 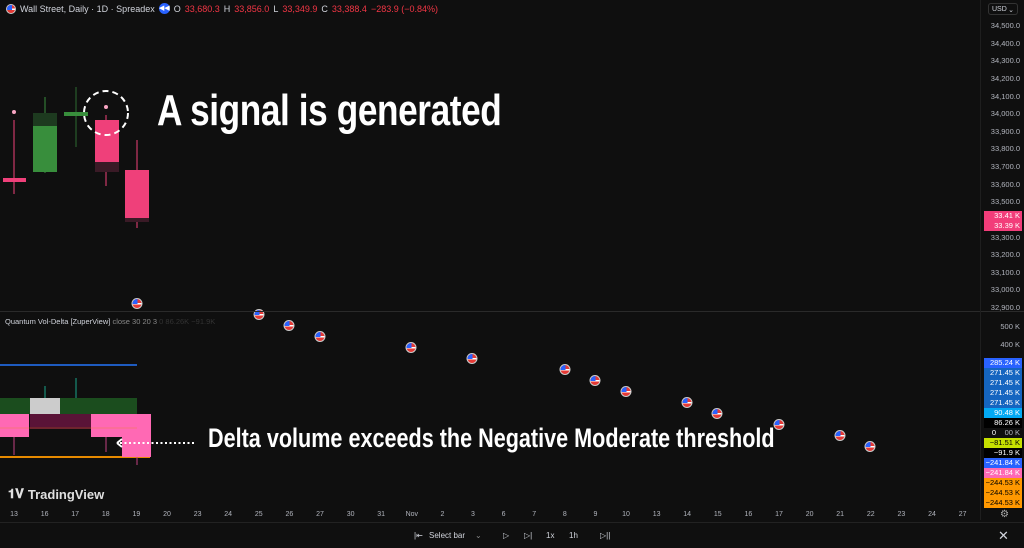 I want to click on rewind-icon: ◀◀, so click(x=164, y=8).